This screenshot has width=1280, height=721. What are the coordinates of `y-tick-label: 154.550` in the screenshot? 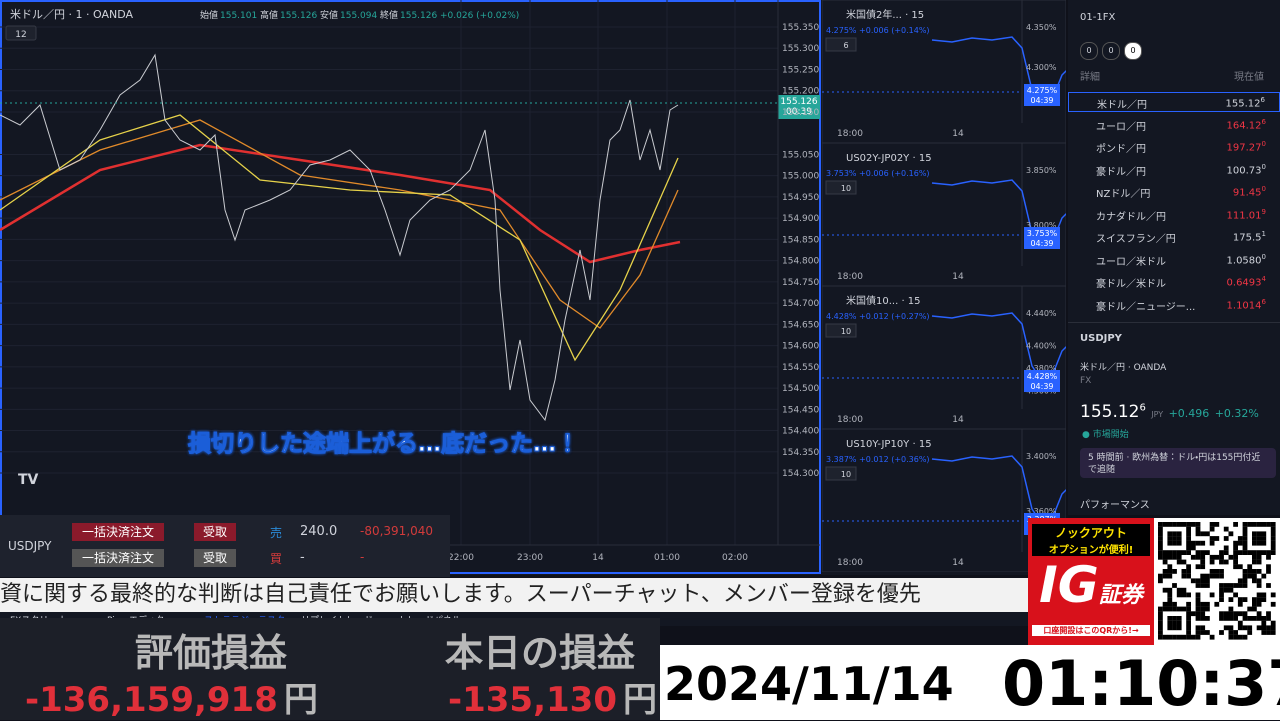 It's located at (800, 368).